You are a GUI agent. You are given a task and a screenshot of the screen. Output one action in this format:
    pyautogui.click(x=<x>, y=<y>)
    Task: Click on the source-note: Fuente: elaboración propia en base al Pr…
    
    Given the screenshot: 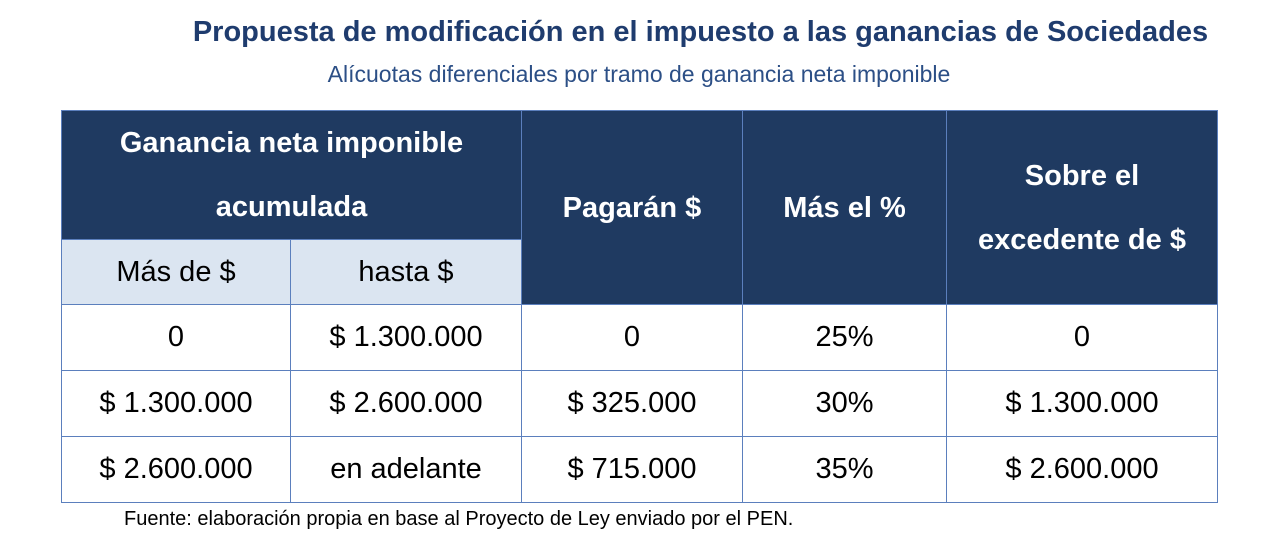 What is the action you would take?
    pyautogui.click(x=459, y=519)
    